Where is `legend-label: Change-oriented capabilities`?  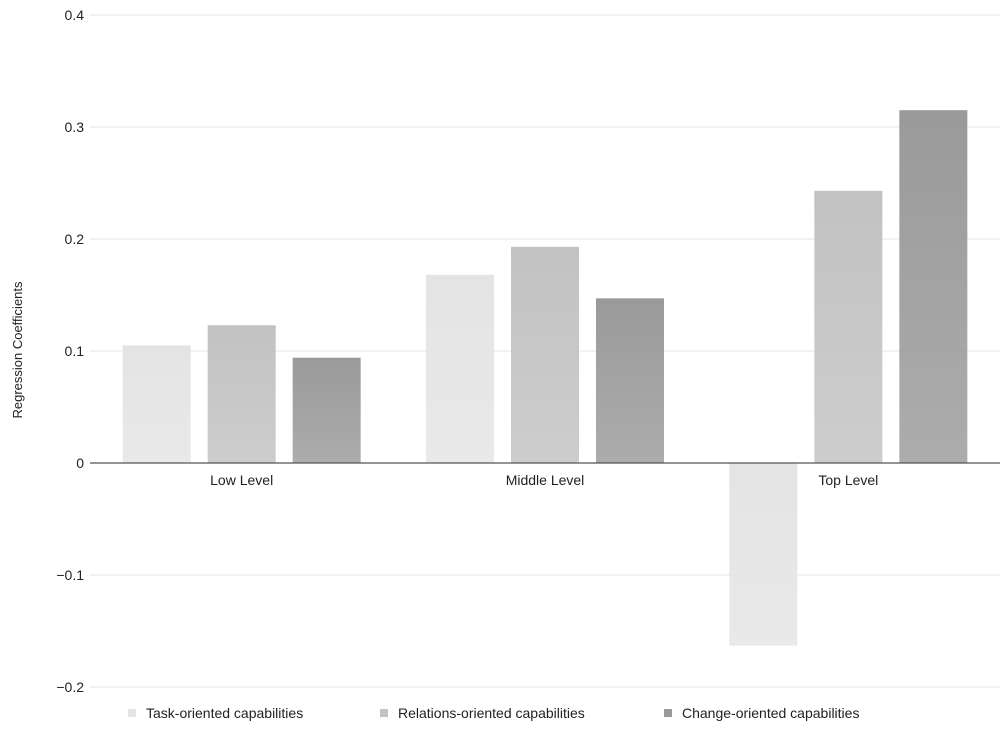
legend-label: Change-oriented capabilities is located at coordinates (770, 713).